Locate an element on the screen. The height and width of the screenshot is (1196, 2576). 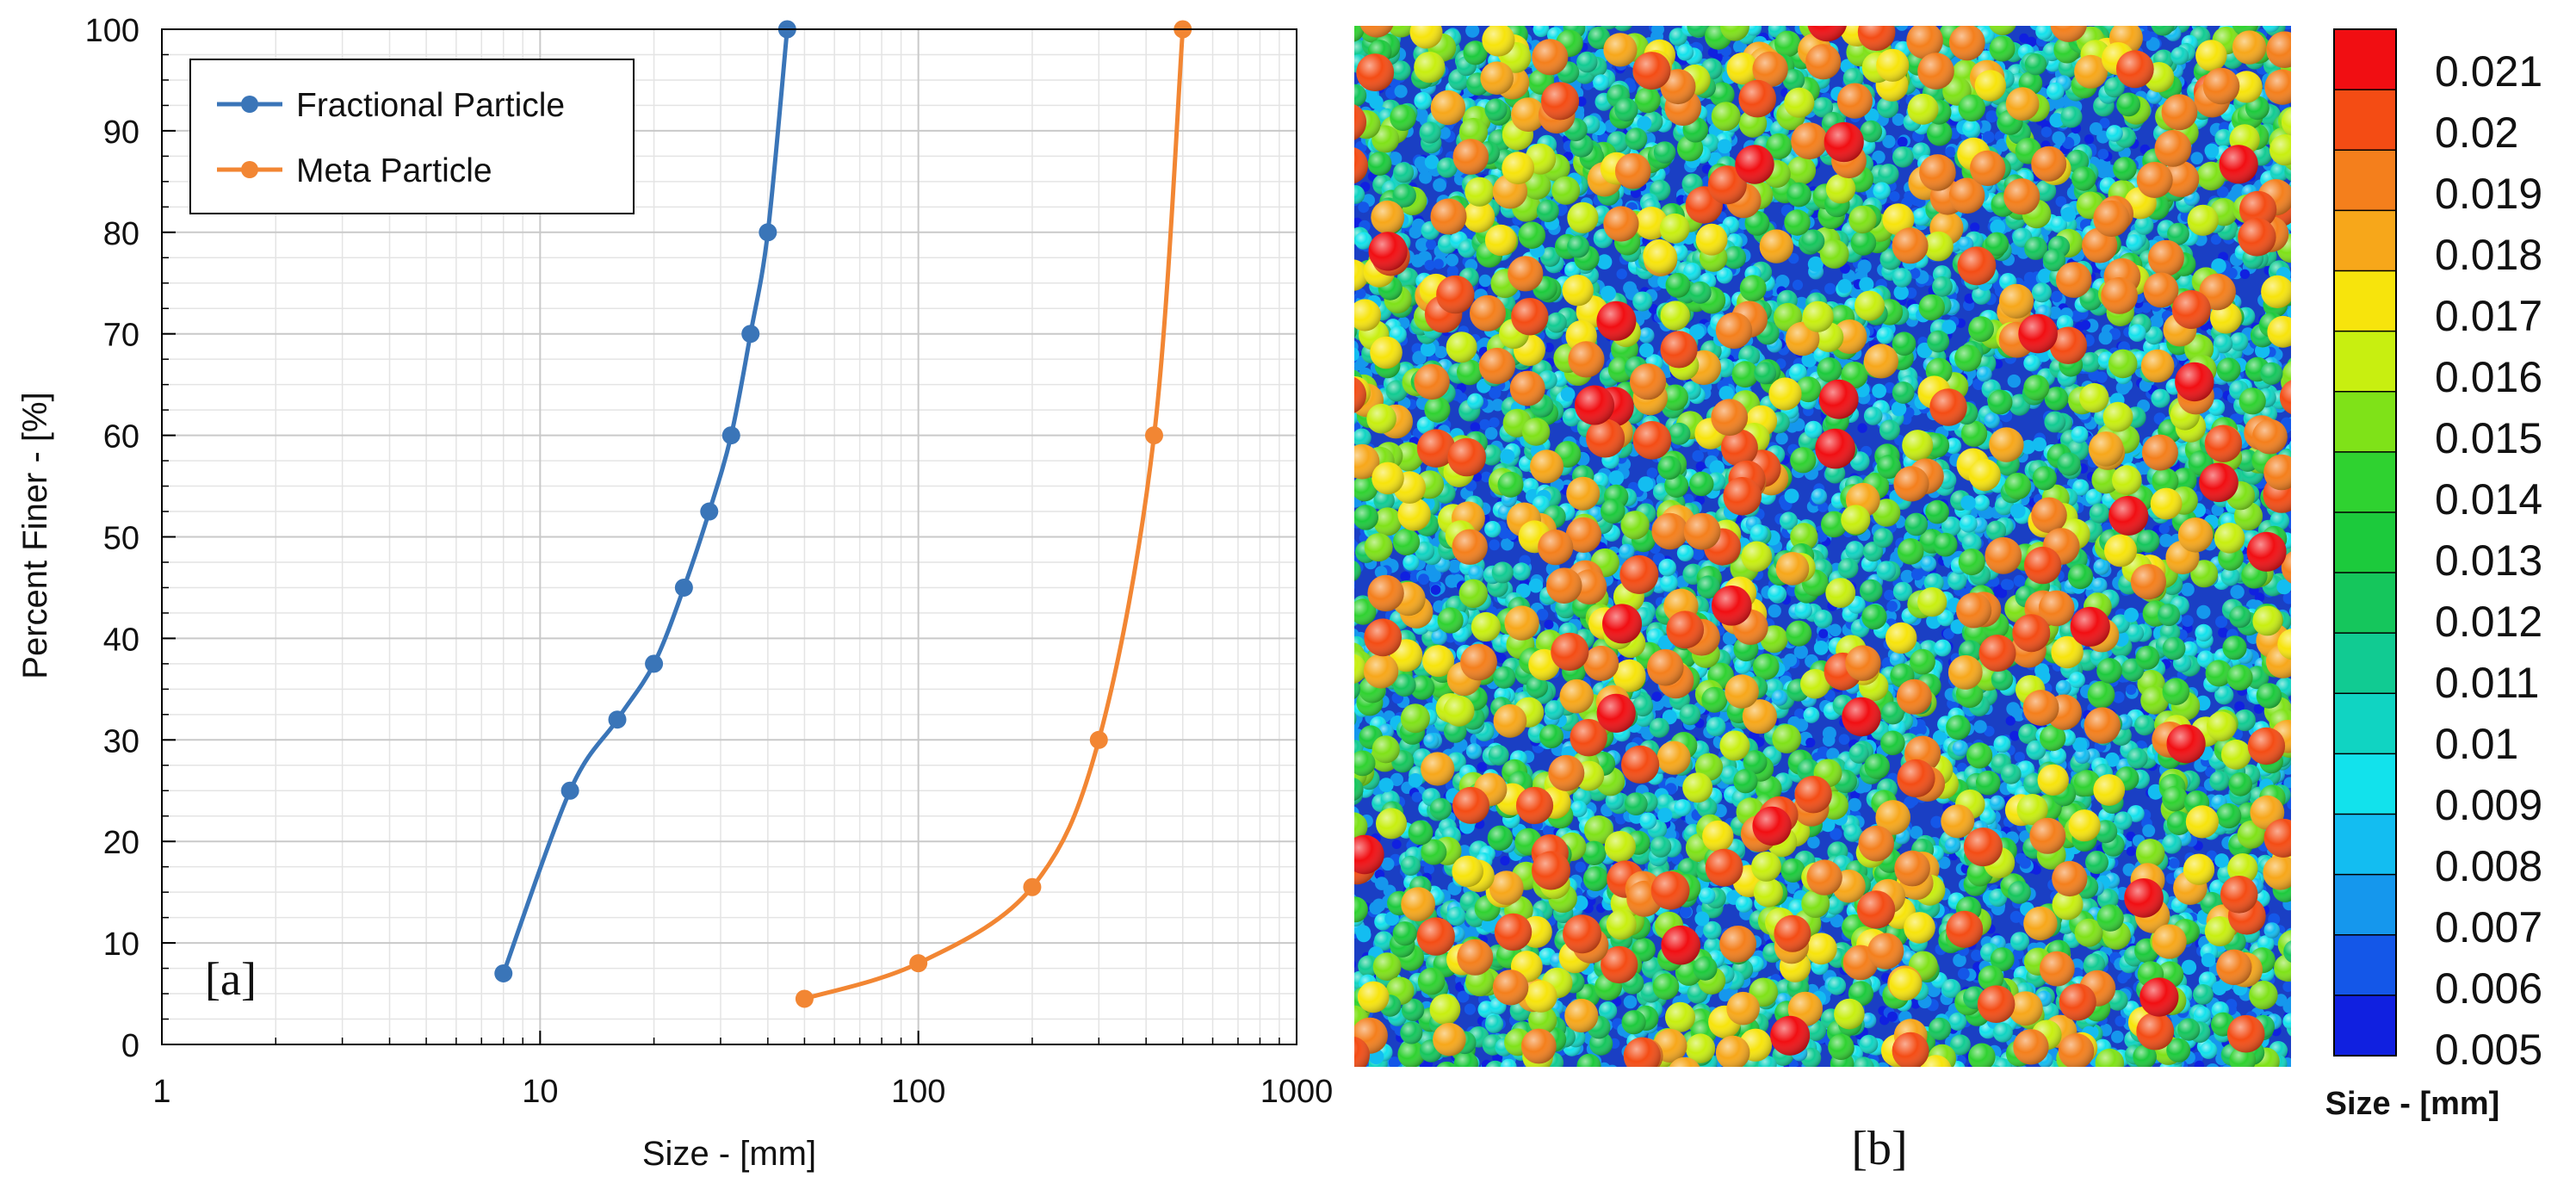
y-axis-label: Percent Finer - [%] is located at coordinates (35, 535).